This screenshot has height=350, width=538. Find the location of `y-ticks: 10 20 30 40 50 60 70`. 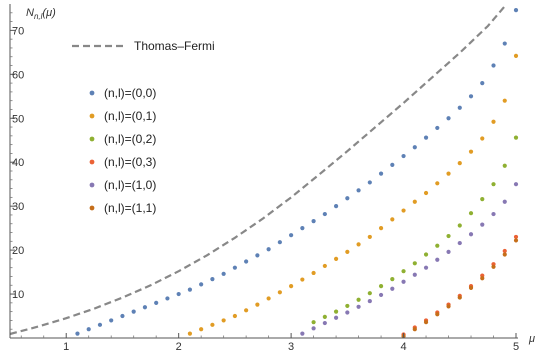

y-ticks: 10 20 30 40 50 60 70 is located at coordinates (17, 171).